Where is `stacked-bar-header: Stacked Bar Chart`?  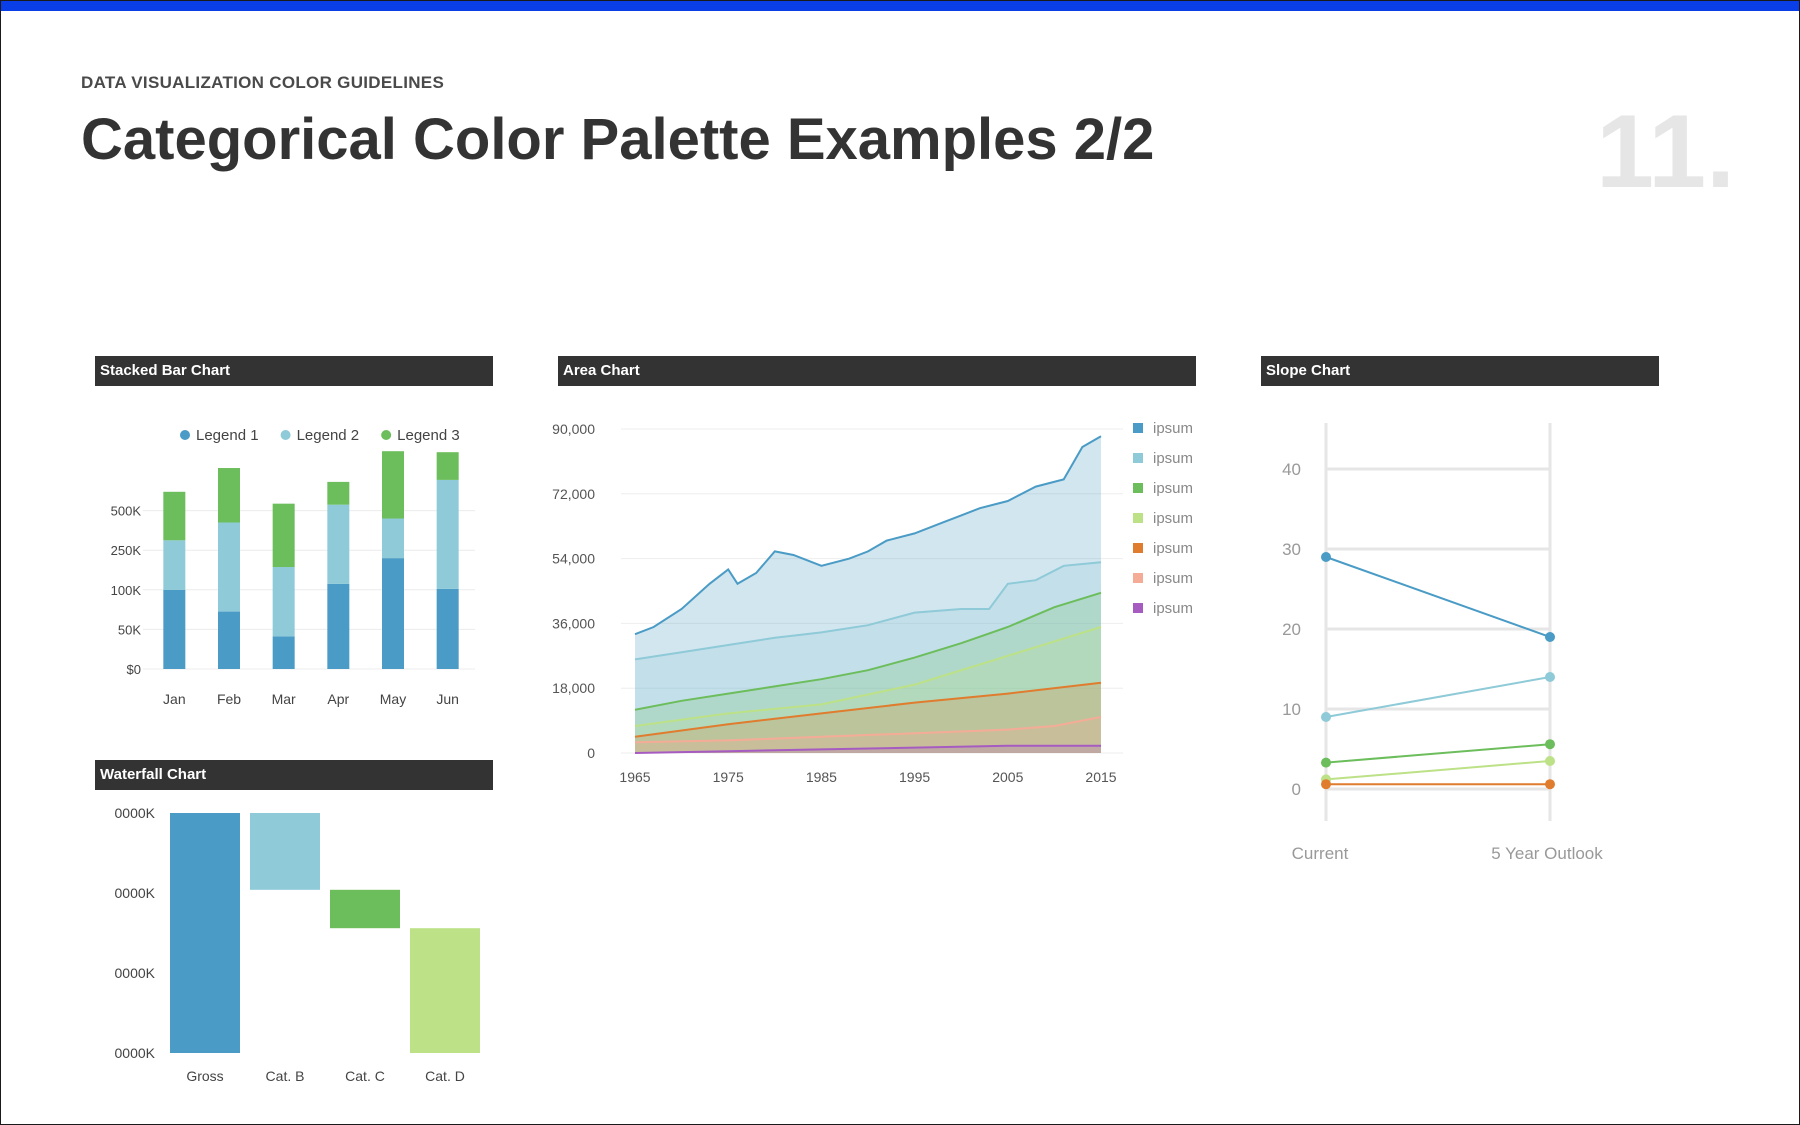 stacked-bar-header: Stacked Bar Chart is located at coordinates (294, 371).